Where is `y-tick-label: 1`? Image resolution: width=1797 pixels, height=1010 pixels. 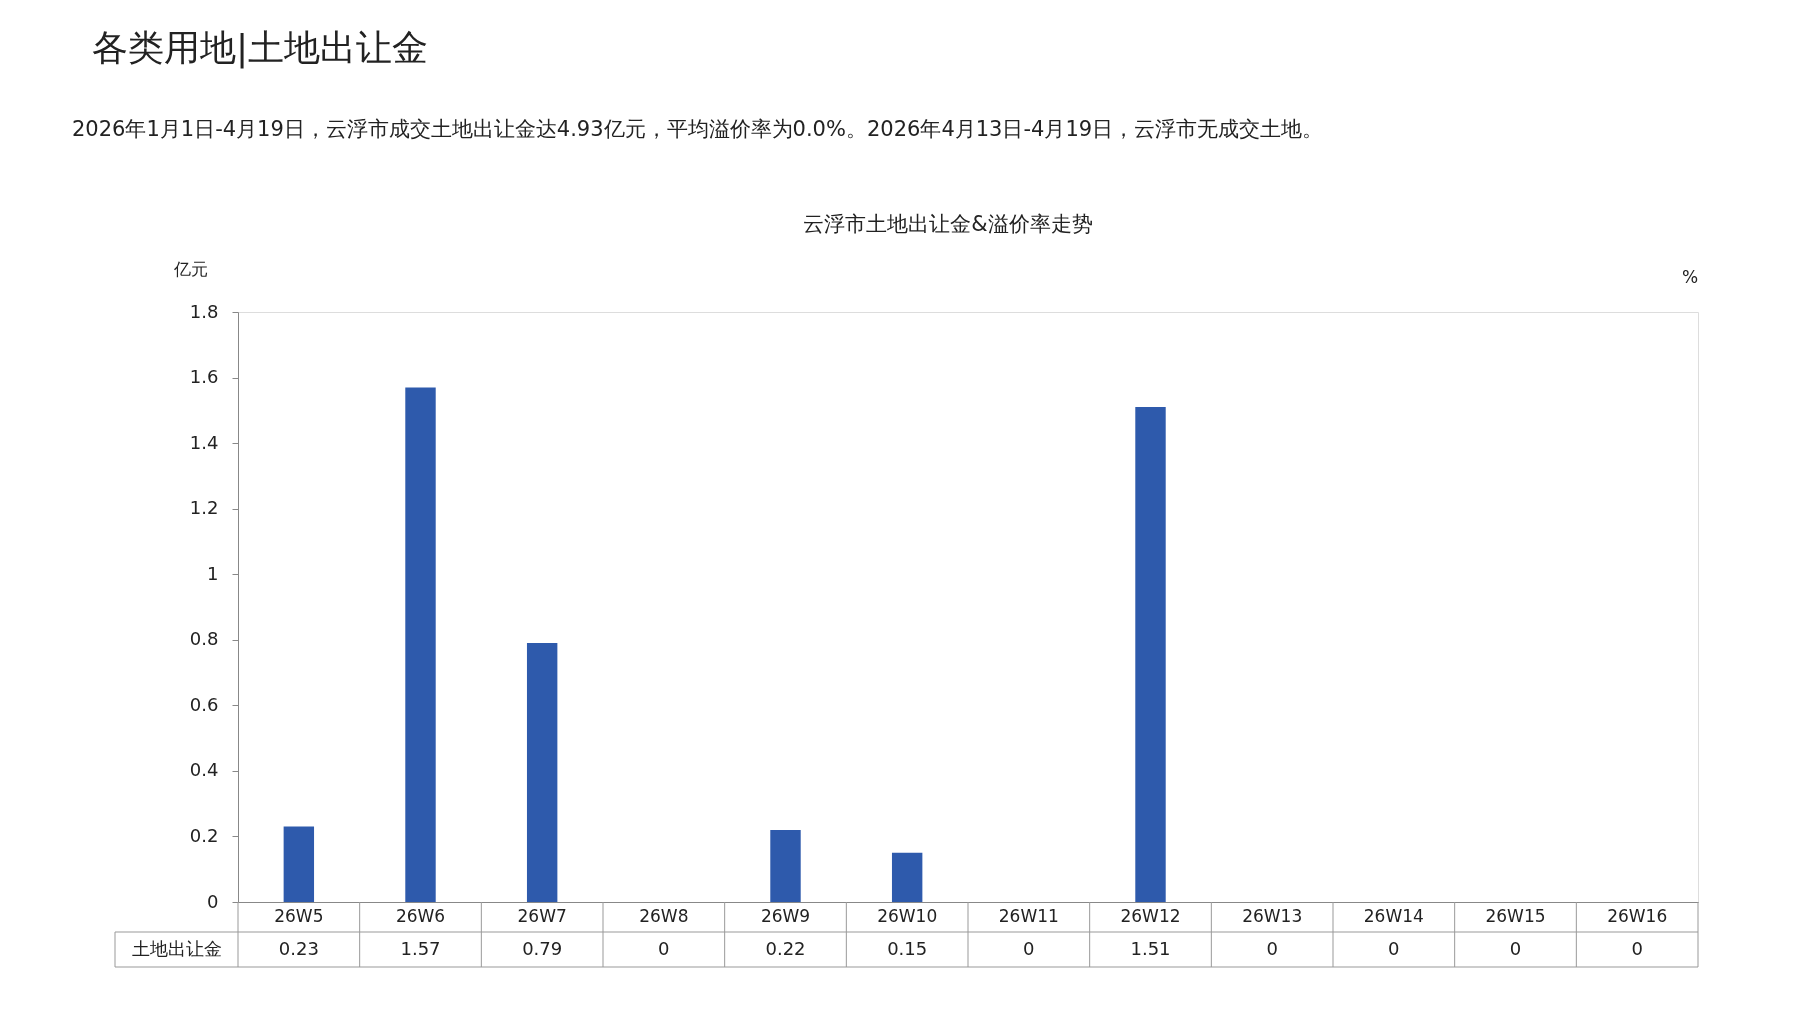
y-tick-label: 1 is located at coordinates (213, 573).